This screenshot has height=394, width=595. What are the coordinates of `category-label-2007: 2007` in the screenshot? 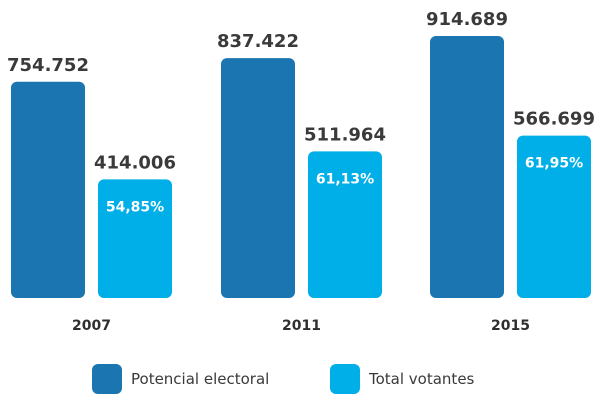 It's located at (91, 326).